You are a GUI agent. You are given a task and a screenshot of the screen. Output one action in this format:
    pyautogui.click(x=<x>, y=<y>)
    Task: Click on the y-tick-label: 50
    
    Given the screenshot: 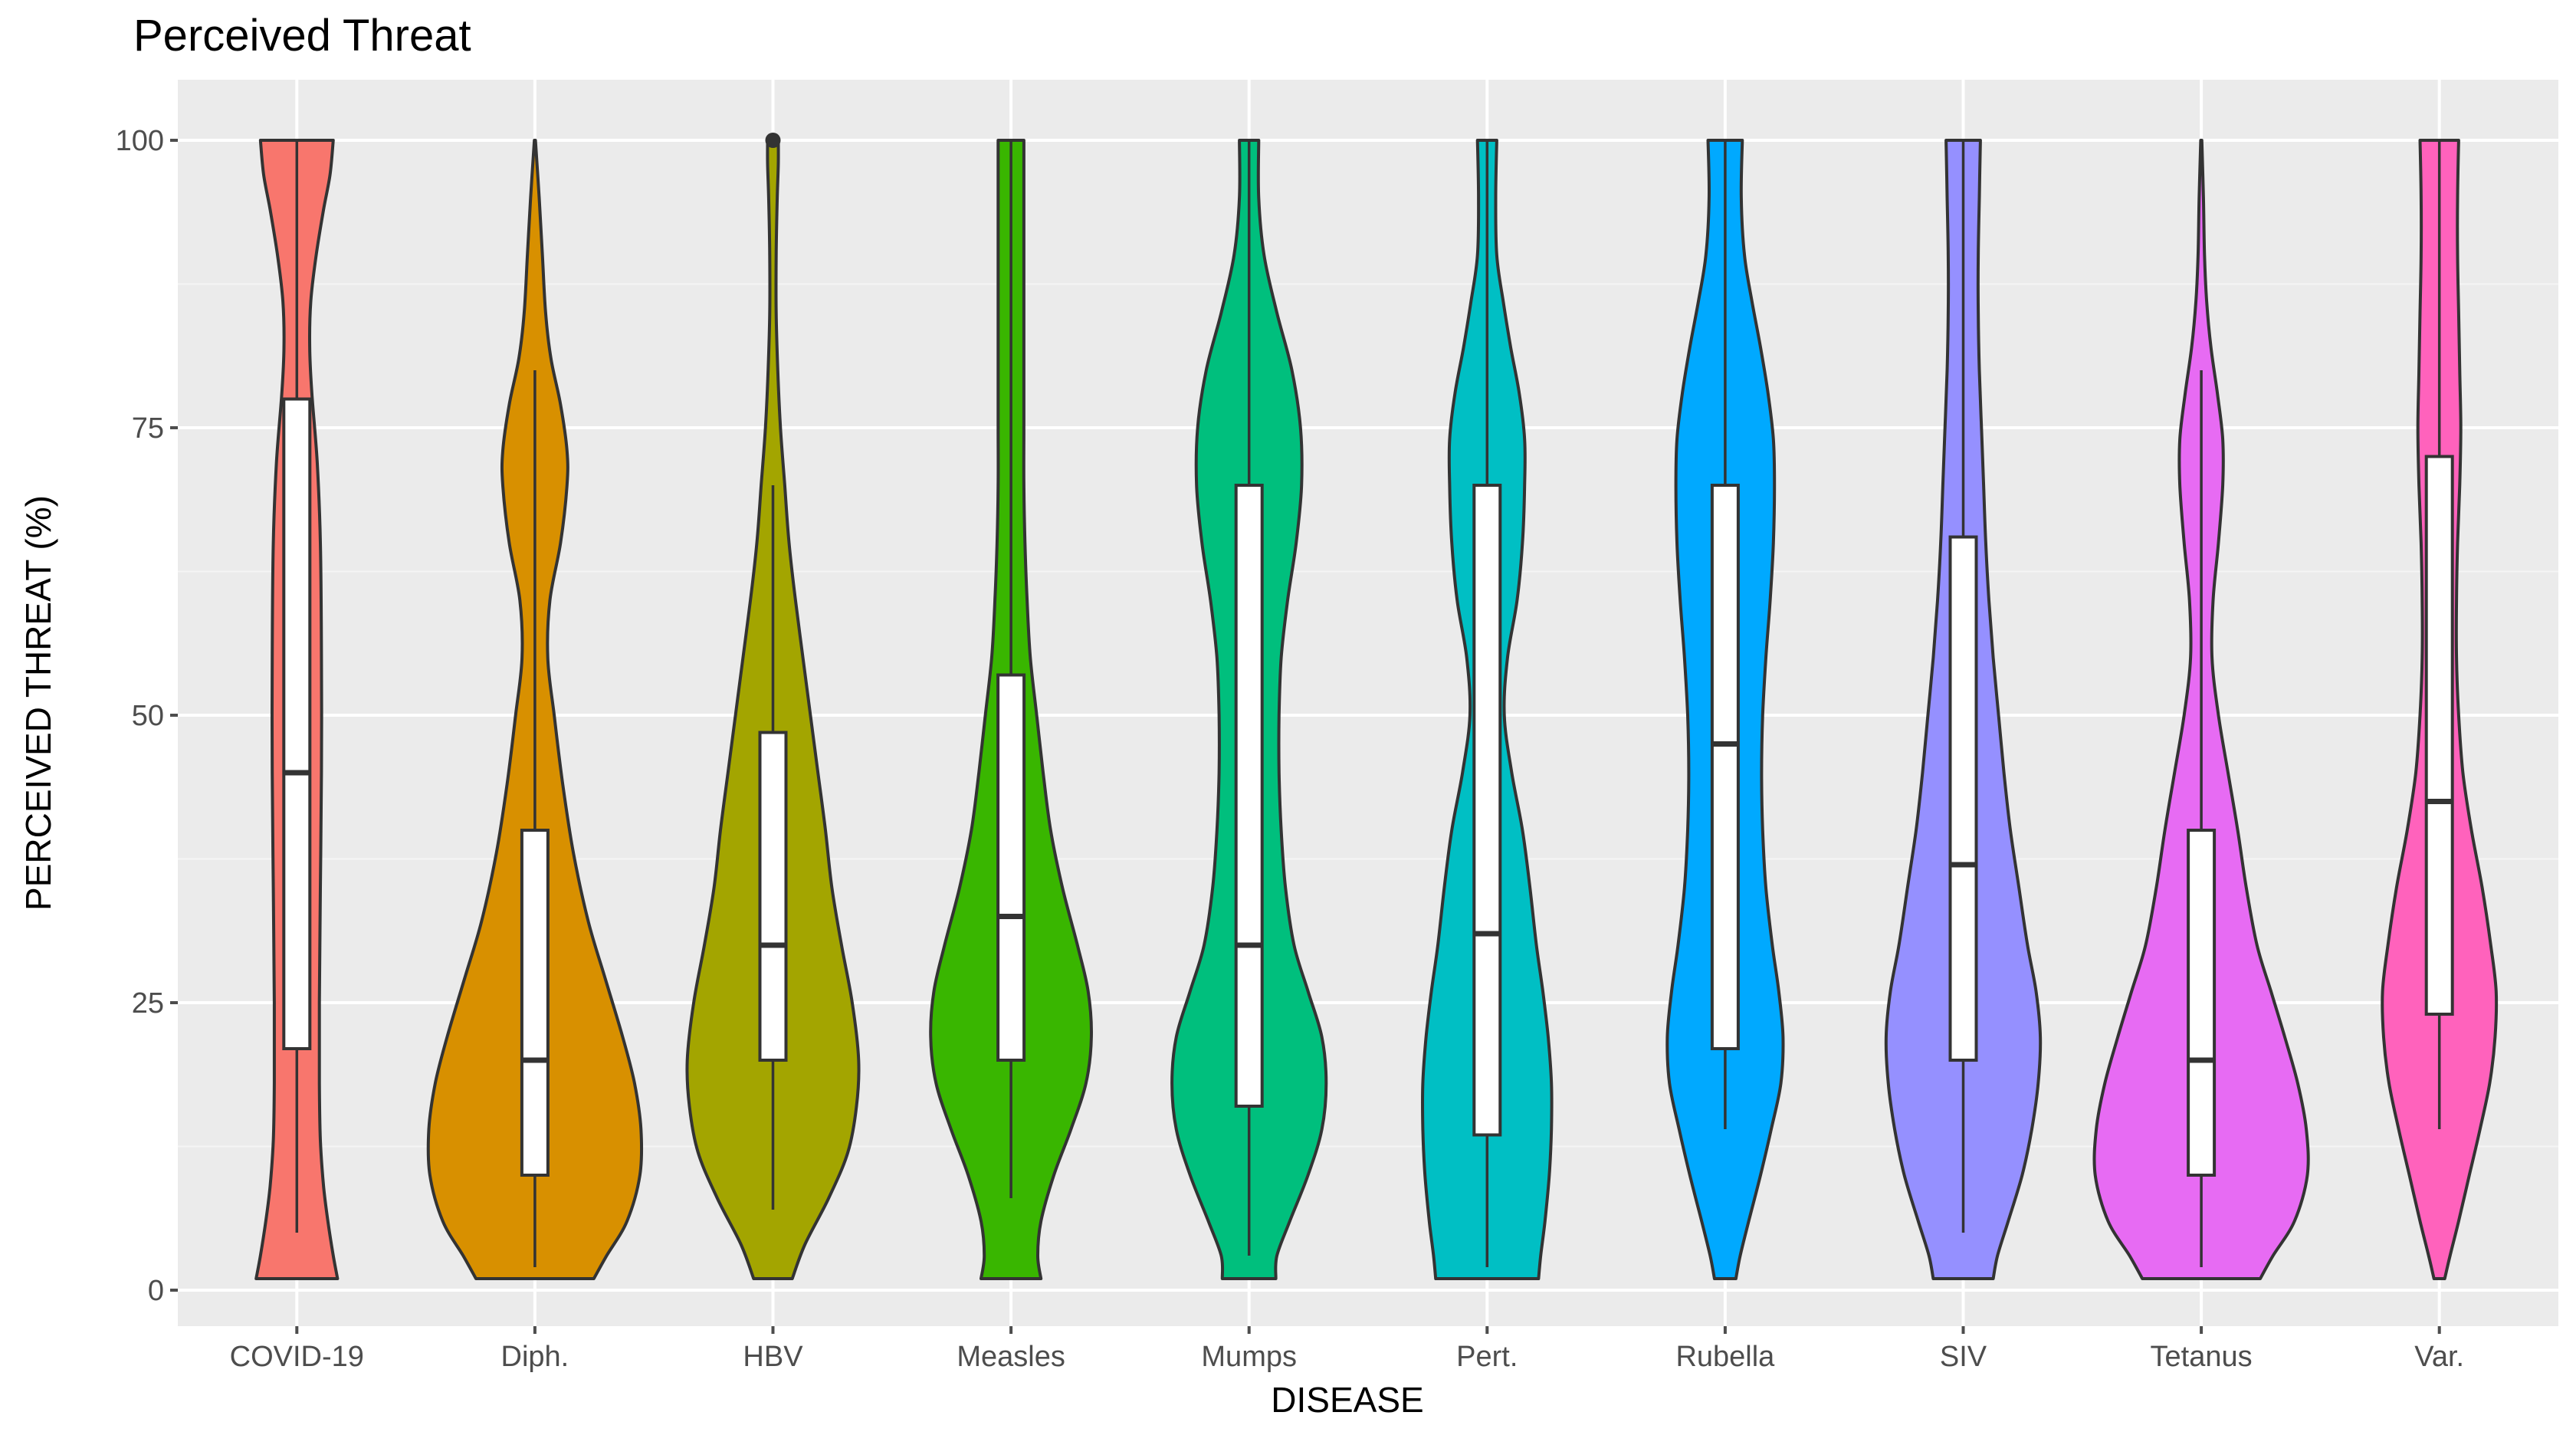 What is the action you would take?
    pyautogui.click(x=148, y=716)
    